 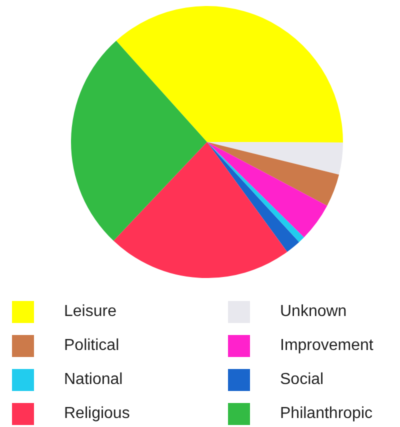 What do you see at coordinates (326, 414) in the screenshot?
I see `legend-label: Philanthropic` at bounding box center [326, 414].